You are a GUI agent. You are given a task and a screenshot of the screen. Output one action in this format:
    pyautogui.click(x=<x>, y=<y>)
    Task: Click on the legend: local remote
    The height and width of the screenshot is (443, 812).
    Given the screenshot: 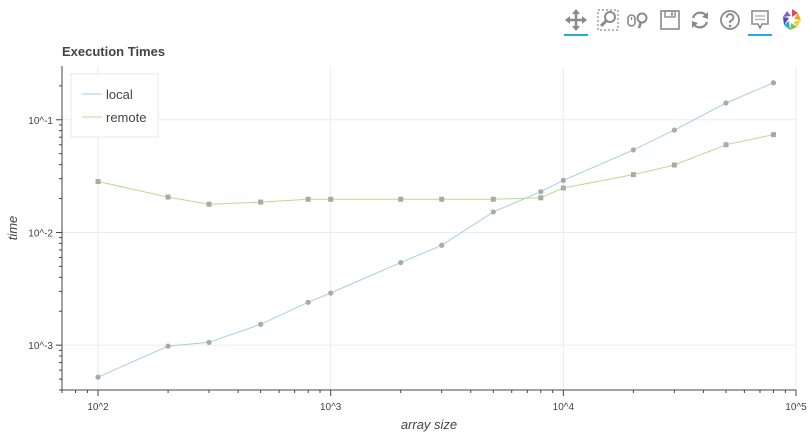 What is the action you would take?
    pyautogui.click(x=114, y=105)
    